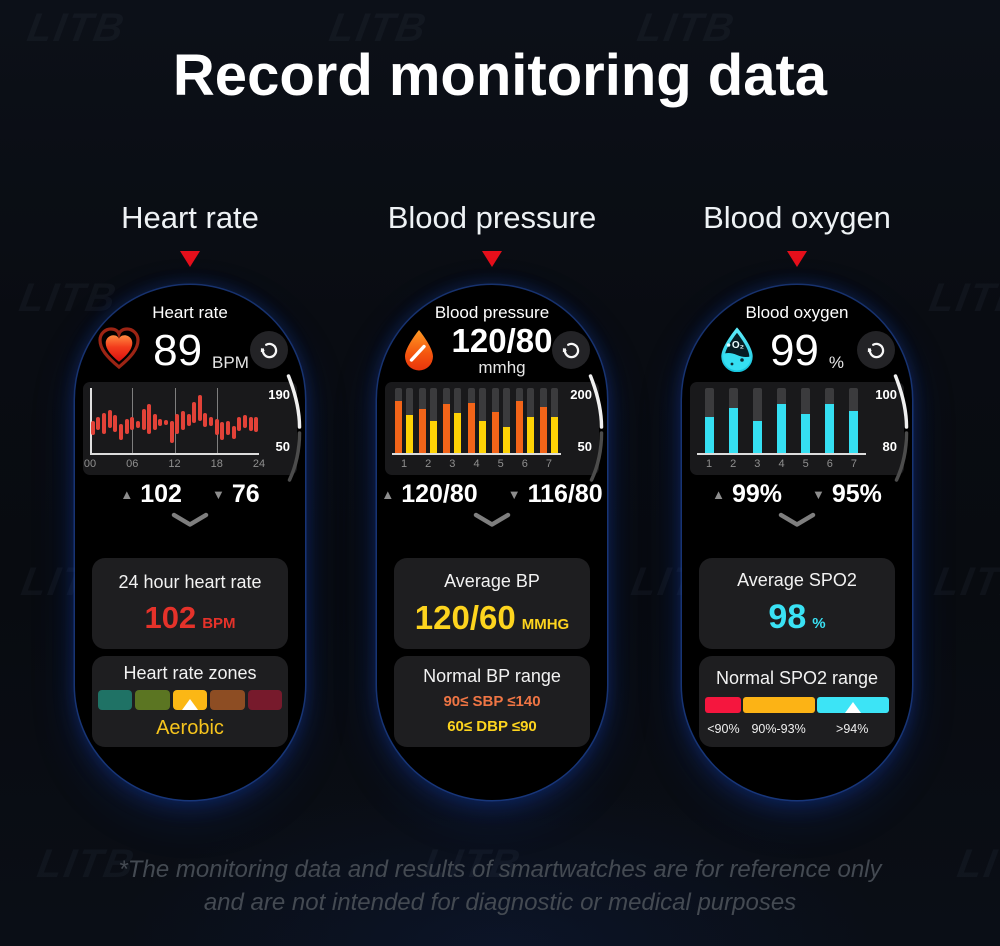 This screenshot has height=946, width=1000. What do you see at coordinates (190, 603) in the screenshot?
I see `avg-heart-rate-card: 24 hour heart rate 102 BPM` at bounding box center [190, 603].